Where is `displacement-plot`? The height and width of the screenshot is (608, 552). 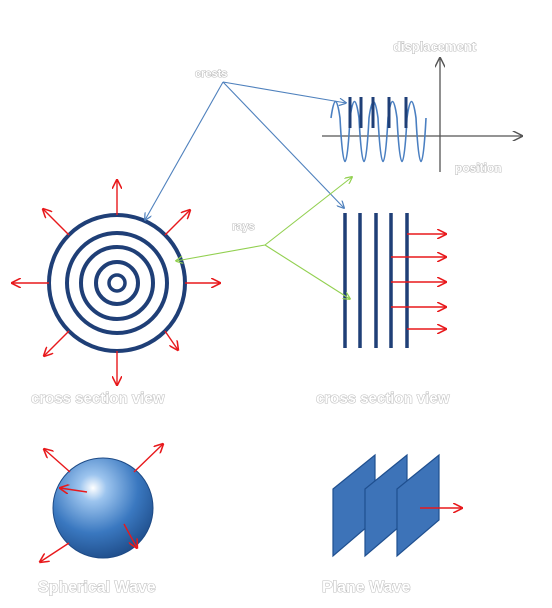
displacement-plot is located at coordinates (422, 115).